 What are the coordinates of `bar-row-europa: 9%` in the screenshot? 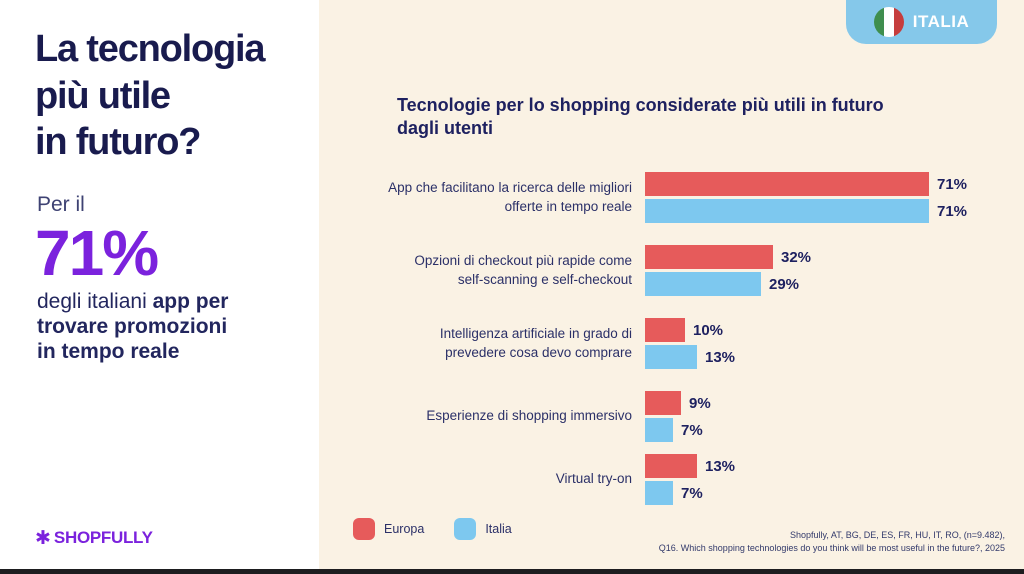 It's located at (678, 403).